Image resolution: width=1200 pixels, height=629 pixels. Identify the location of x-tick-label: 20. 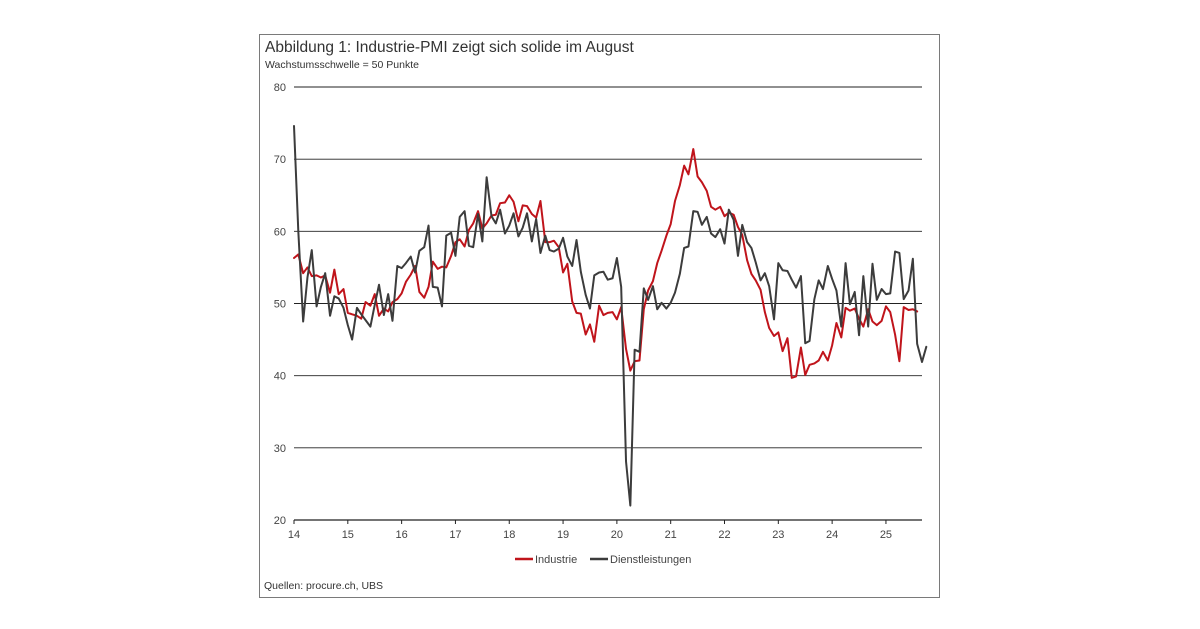
(617, 535).